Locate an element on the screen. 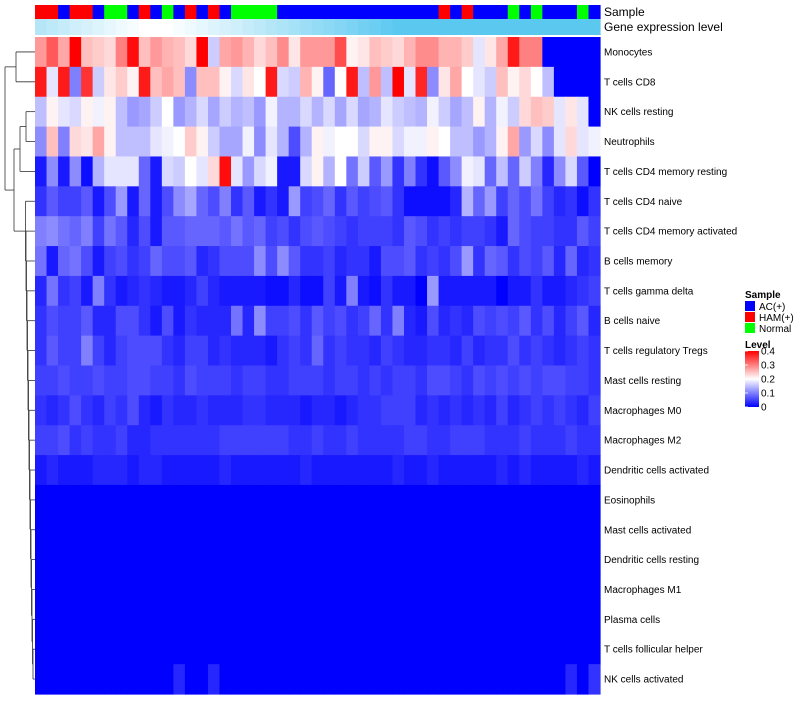 Image resolution: width=800 pixels, height=705 pixels. row-label: B cells memory is located at coordinates (638, 261).